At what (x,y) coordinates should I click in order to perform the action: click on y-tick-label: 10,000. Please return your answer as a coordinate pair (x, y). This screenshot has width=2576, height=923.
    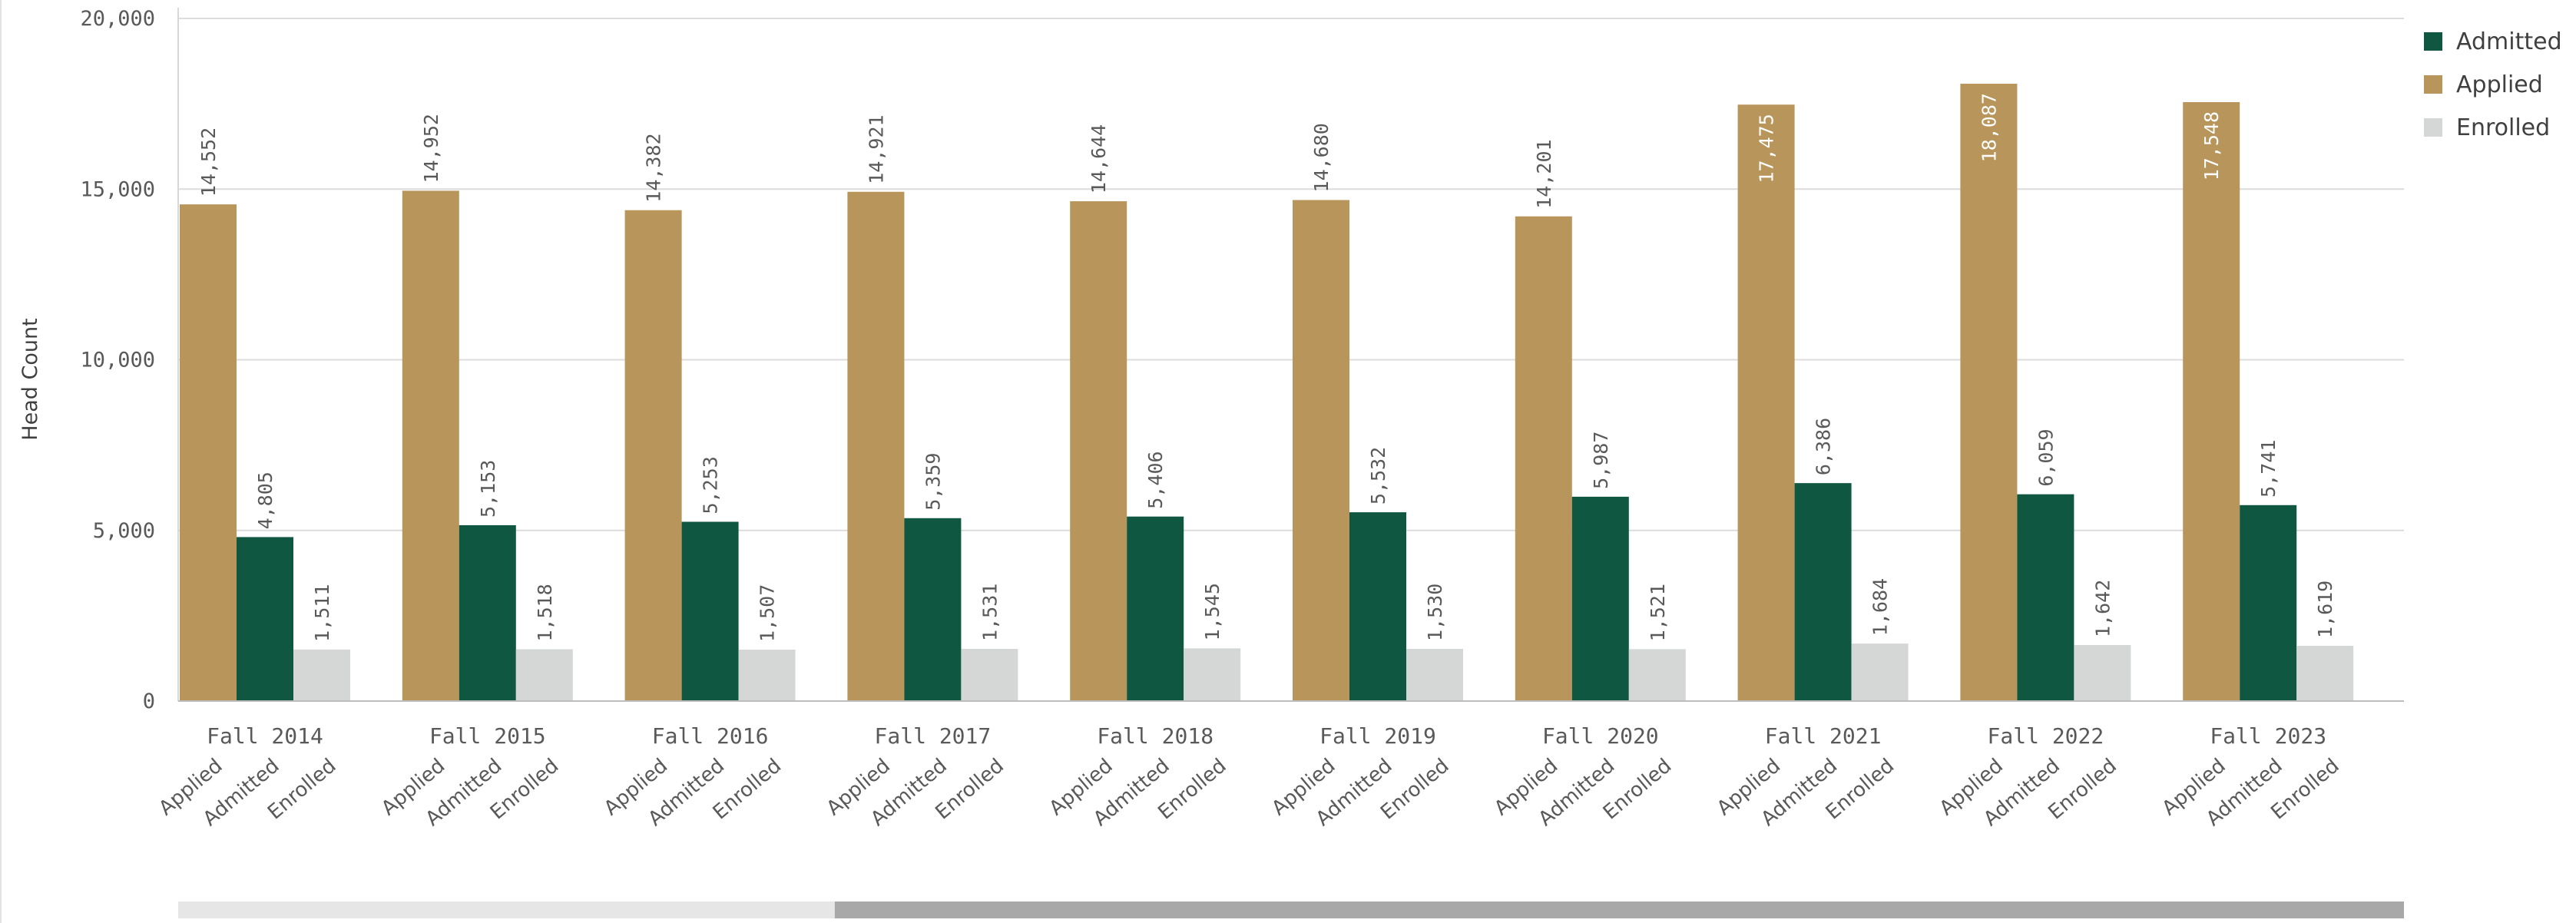
    Looking at the image, I should click on (118, 360).